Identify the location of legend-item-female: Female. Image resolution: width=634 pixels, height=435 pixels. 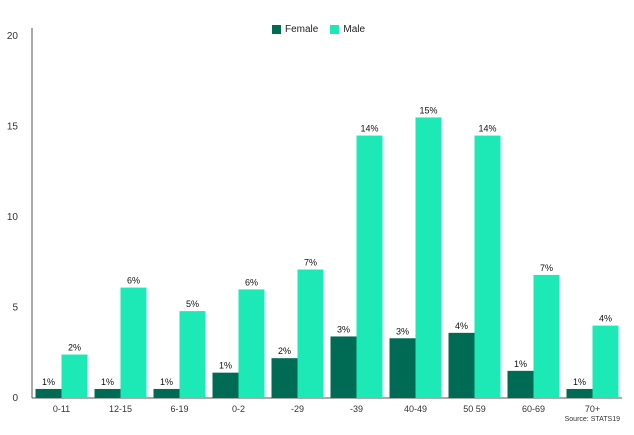
(295, 29).